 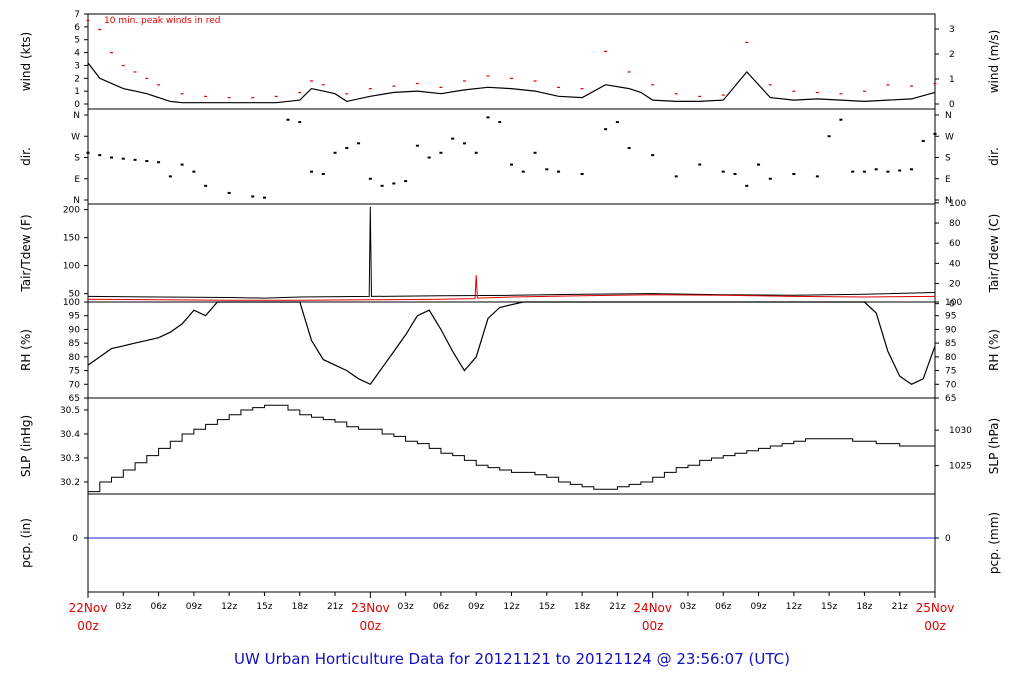 What do you see at coordinates (77, 92) in the screenshot?
I see `ytick-label-wind: 1` at bounding box center [77, 92].